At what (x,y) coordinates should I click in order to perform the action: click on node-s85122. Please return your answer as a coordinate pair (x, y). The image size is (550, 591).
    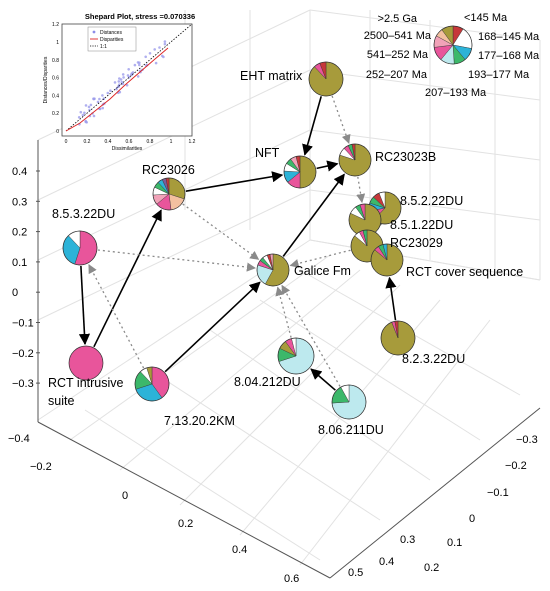
    Looking at the image, I should click on (365, 220).